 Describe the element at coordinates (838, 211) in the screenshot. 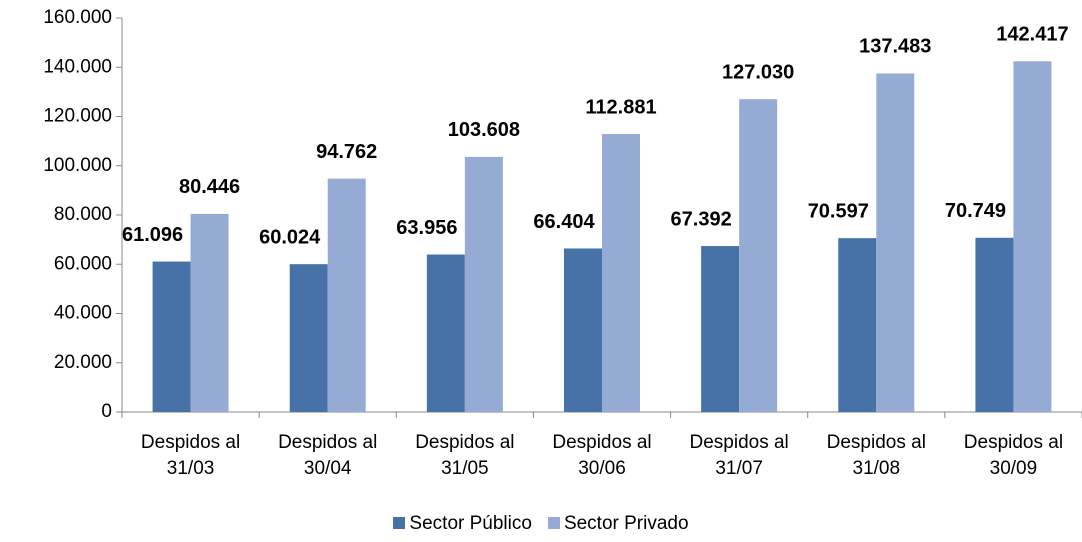

I see `value-label: 70.597` at that location.